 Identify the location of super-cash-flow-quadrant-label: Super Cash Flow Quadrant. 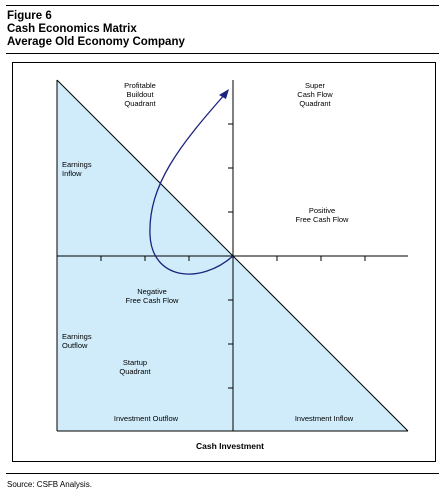
(315, 94).